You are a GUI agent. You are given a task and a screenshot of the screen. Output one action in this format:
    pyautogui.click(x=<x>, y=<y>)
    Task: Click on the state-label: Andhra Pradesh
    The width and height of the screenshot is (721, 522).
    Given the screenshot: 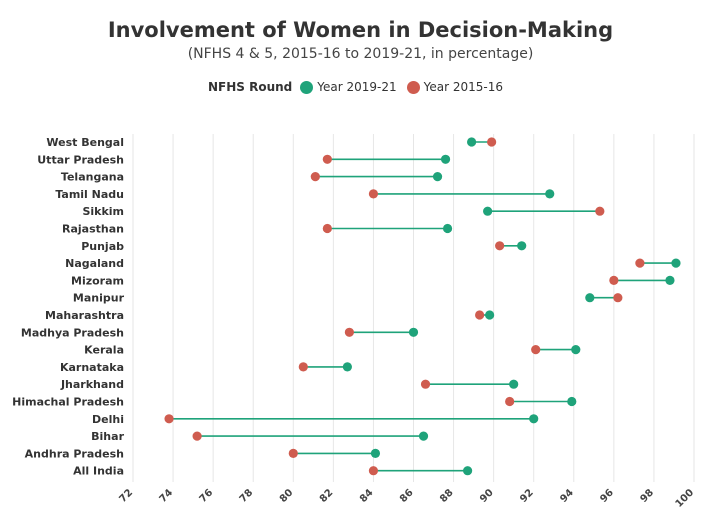 What is the action you would take?
    pyautogui.click(x=74, y=453)
    